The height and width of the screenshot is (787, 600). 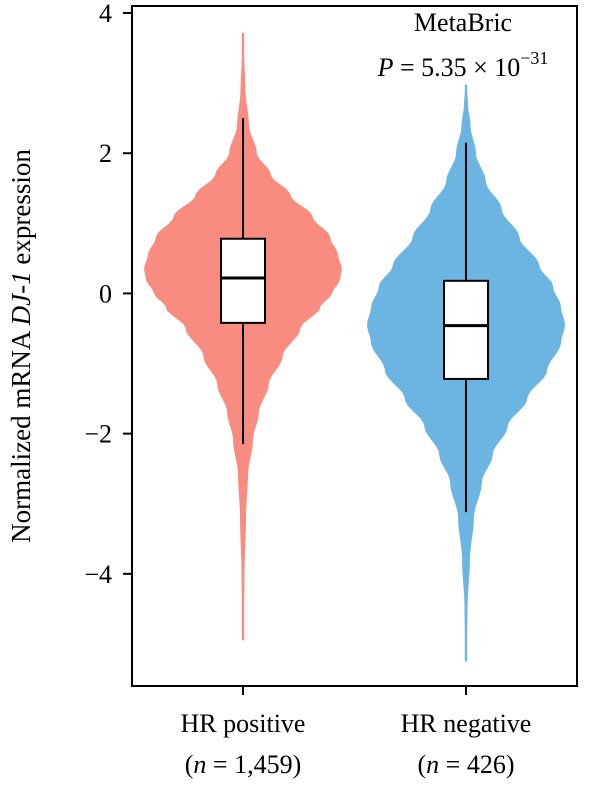 I want to click on x-axis-ticks, so click(x=354, y=690).